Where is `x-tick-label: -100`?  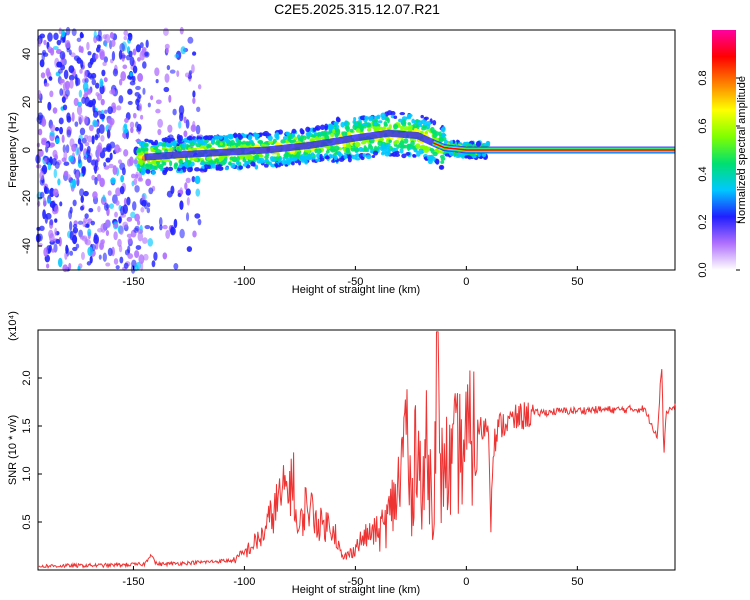 x-tick-label: -100 is located at coordinates (244, 282).